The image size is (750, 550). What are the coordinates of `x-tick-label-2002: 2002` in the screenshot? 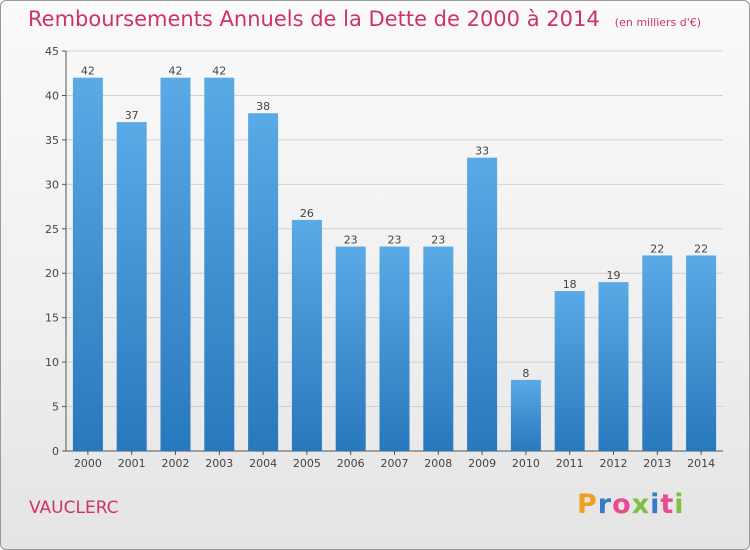 It's located at (176, 463).